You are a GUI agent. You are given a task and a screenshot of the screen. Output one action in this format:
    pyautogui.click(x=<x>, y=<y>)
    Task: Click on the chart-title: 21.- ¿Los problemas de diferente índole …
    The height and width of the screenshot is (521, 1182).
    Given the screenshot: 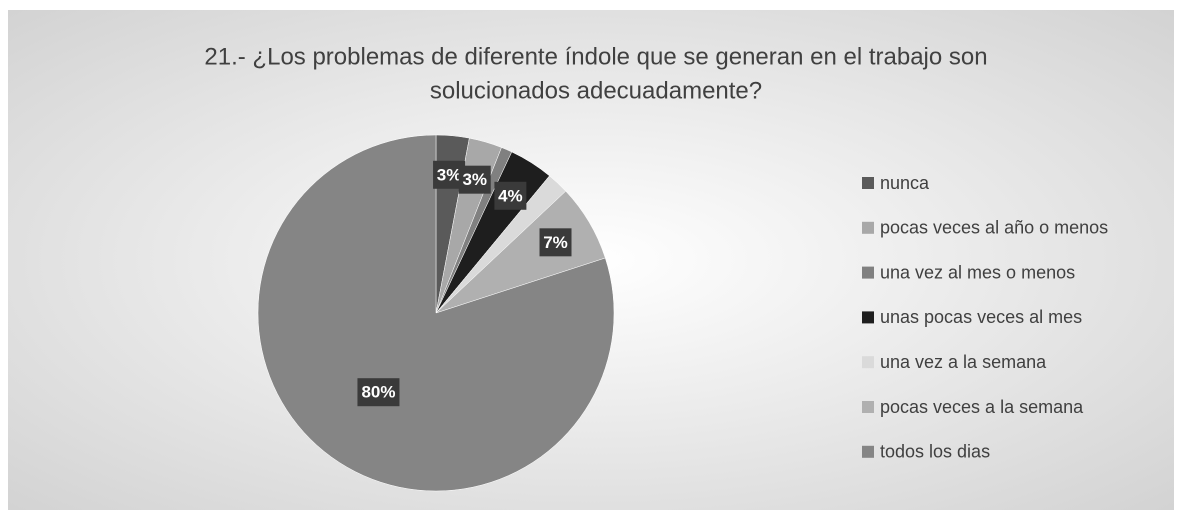 What is the action you would take?
    pyautogui.click(x=595, y=56)
    